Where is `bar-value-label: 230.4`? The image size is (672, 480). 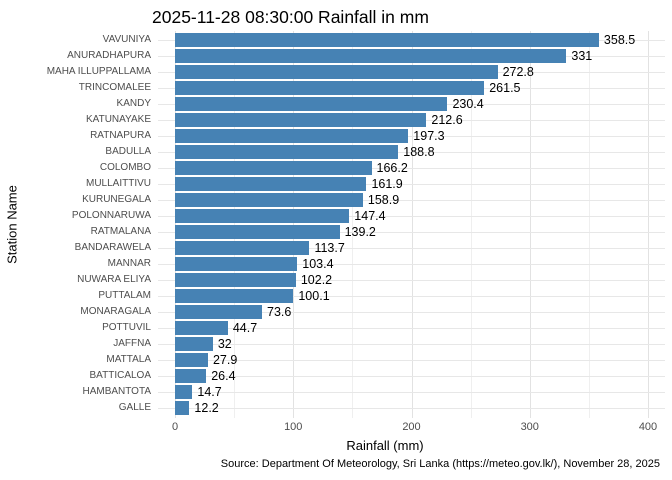
bar-value-label: 230.4 is located at coordinates (468, 104).